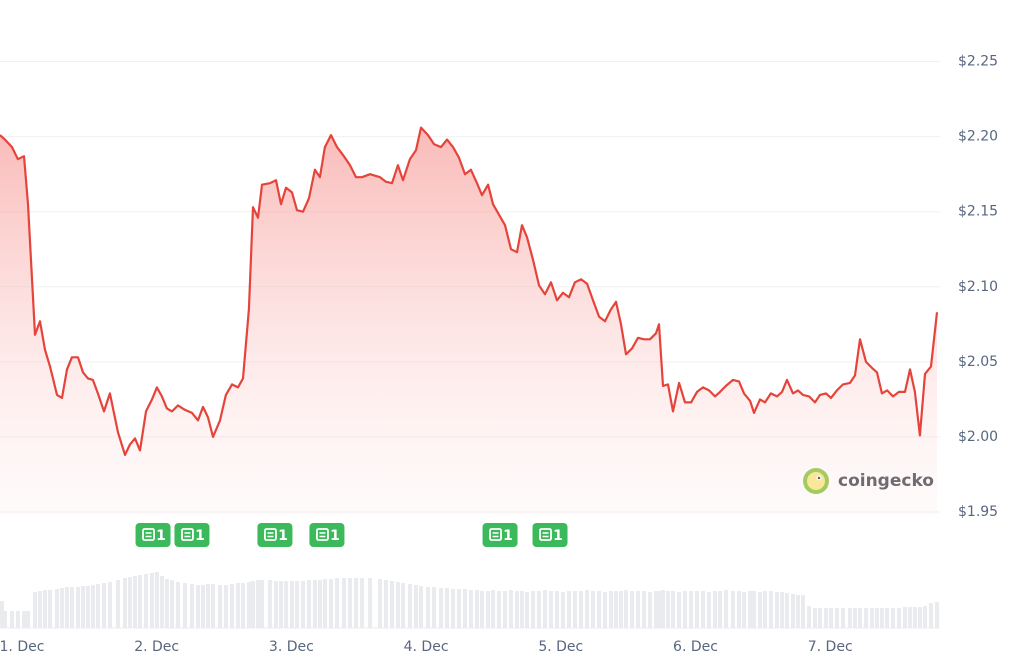  I want to click on x-tick-label: 4. Dec, so click(426, 647).